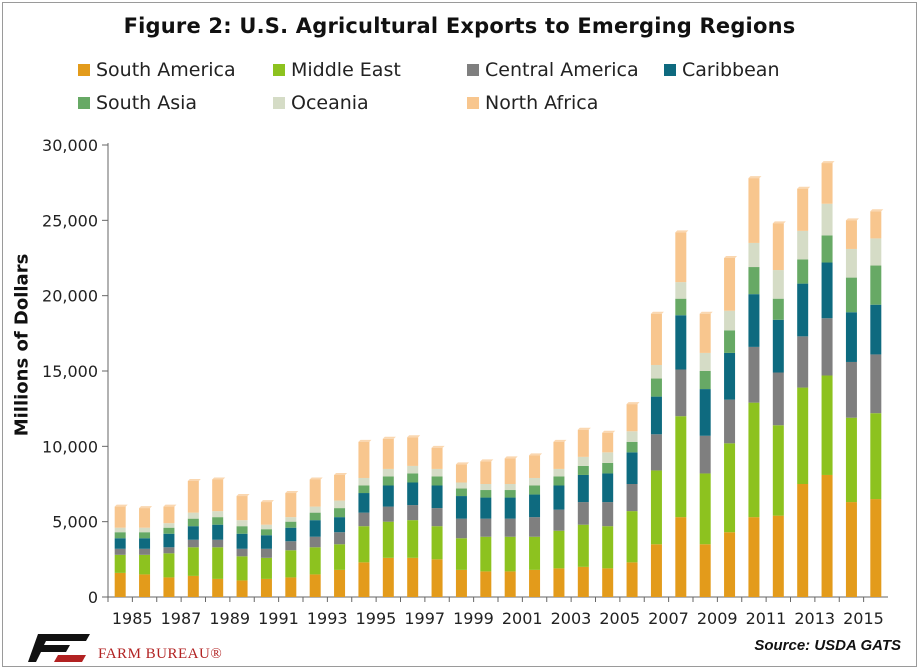 The image size is (919, 669). What do you see at coordinates (522, 618) in the screenshot?
I see `x-tick-label: 2001` at bounding box center [522, 618].